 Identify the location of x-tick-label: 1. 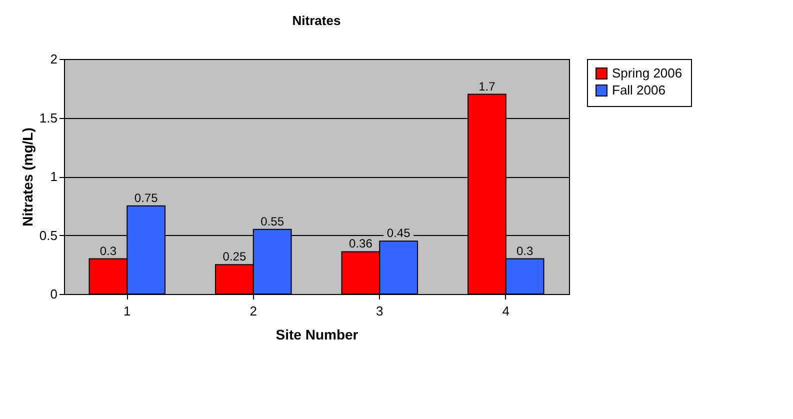
(127, 311).